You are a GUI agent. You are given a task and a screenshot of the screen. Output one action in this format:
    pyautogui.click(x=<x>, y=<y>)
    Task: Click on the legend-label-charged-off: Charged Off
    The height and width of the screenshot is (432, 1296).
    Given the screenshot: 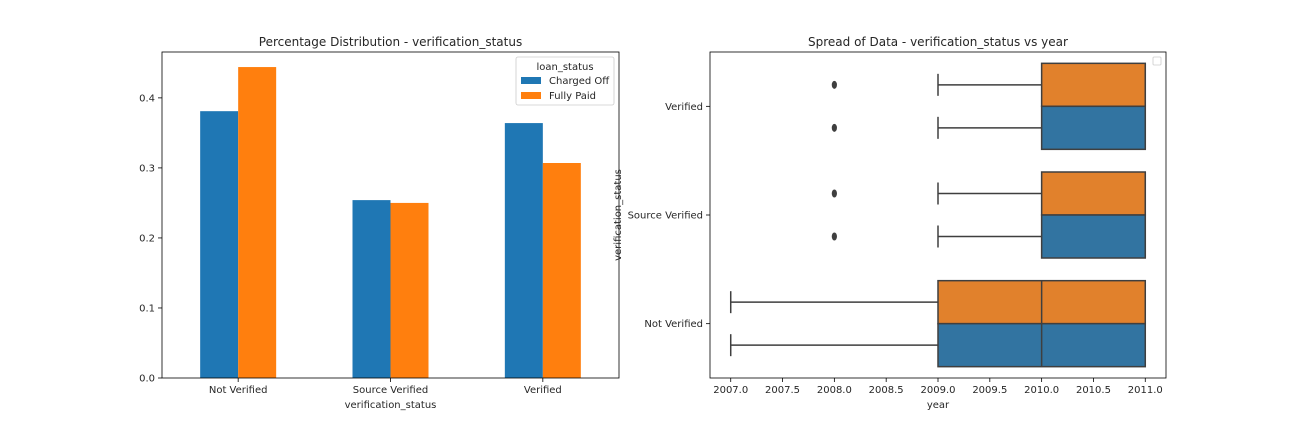 What is the action you would take?
    pyautogui.click(x=579, y=81)
    